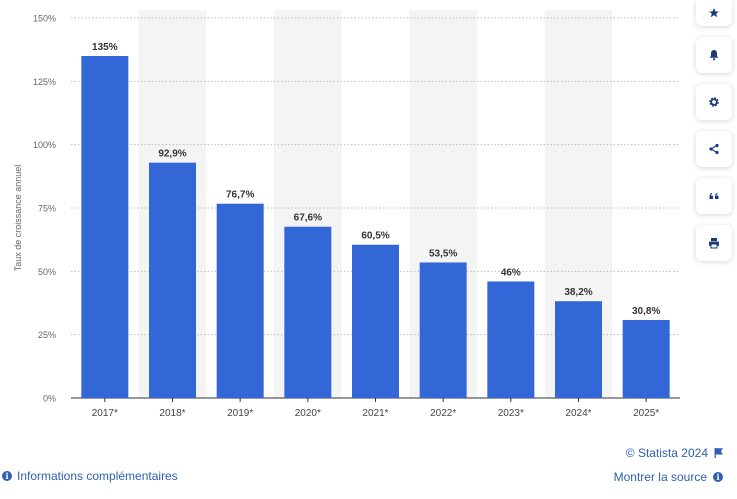 The width and height of the screenshot is (737, 499). I want to click on x-tick-label: 2019*, so click(240, 413).